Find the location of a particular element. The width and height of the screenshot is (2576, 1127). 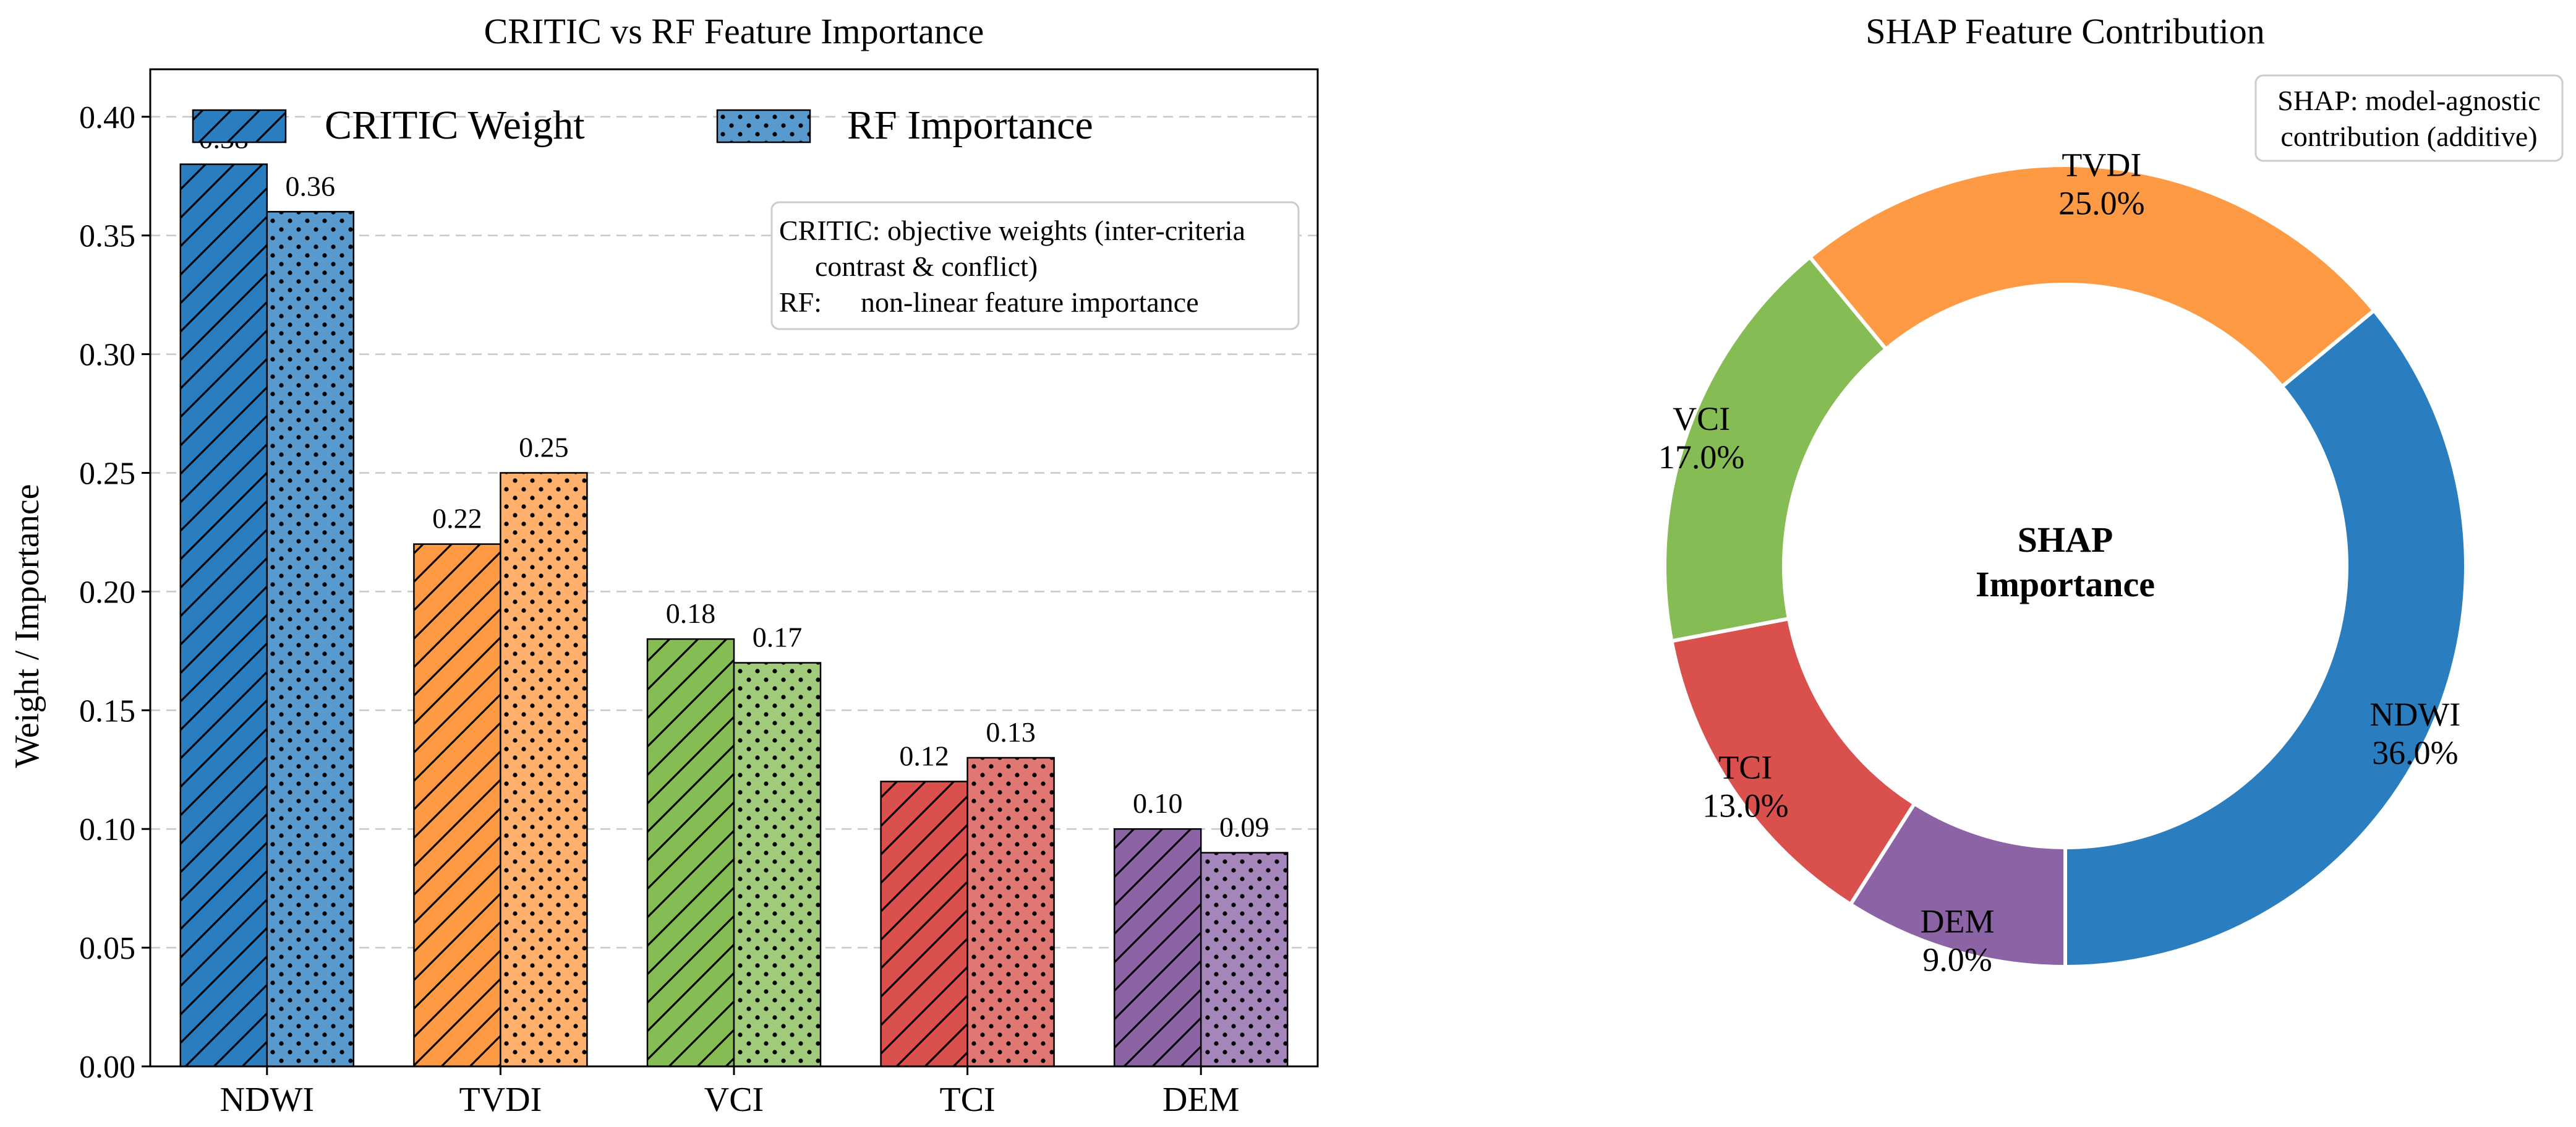

legend-label-critic: CRITIC Weight is located at coordinates (455, 125).